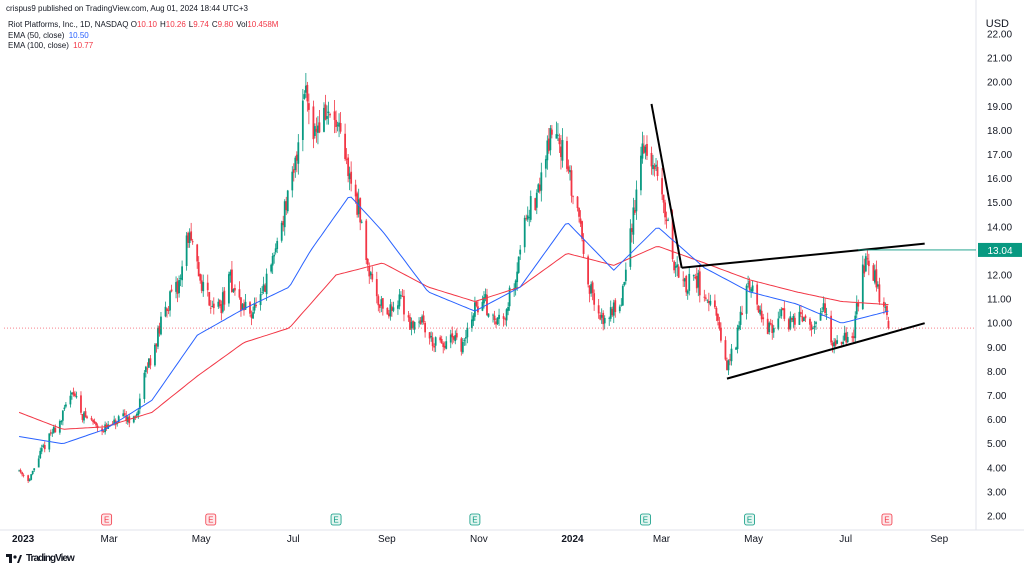 Image resolution: width=1024 pixels, height=569 pixels. What do you see at coordinates (144, 36) in the screenshot?
I see `ema50-row: EMA (50, close) 10.50` at bounding box center [144, 36].